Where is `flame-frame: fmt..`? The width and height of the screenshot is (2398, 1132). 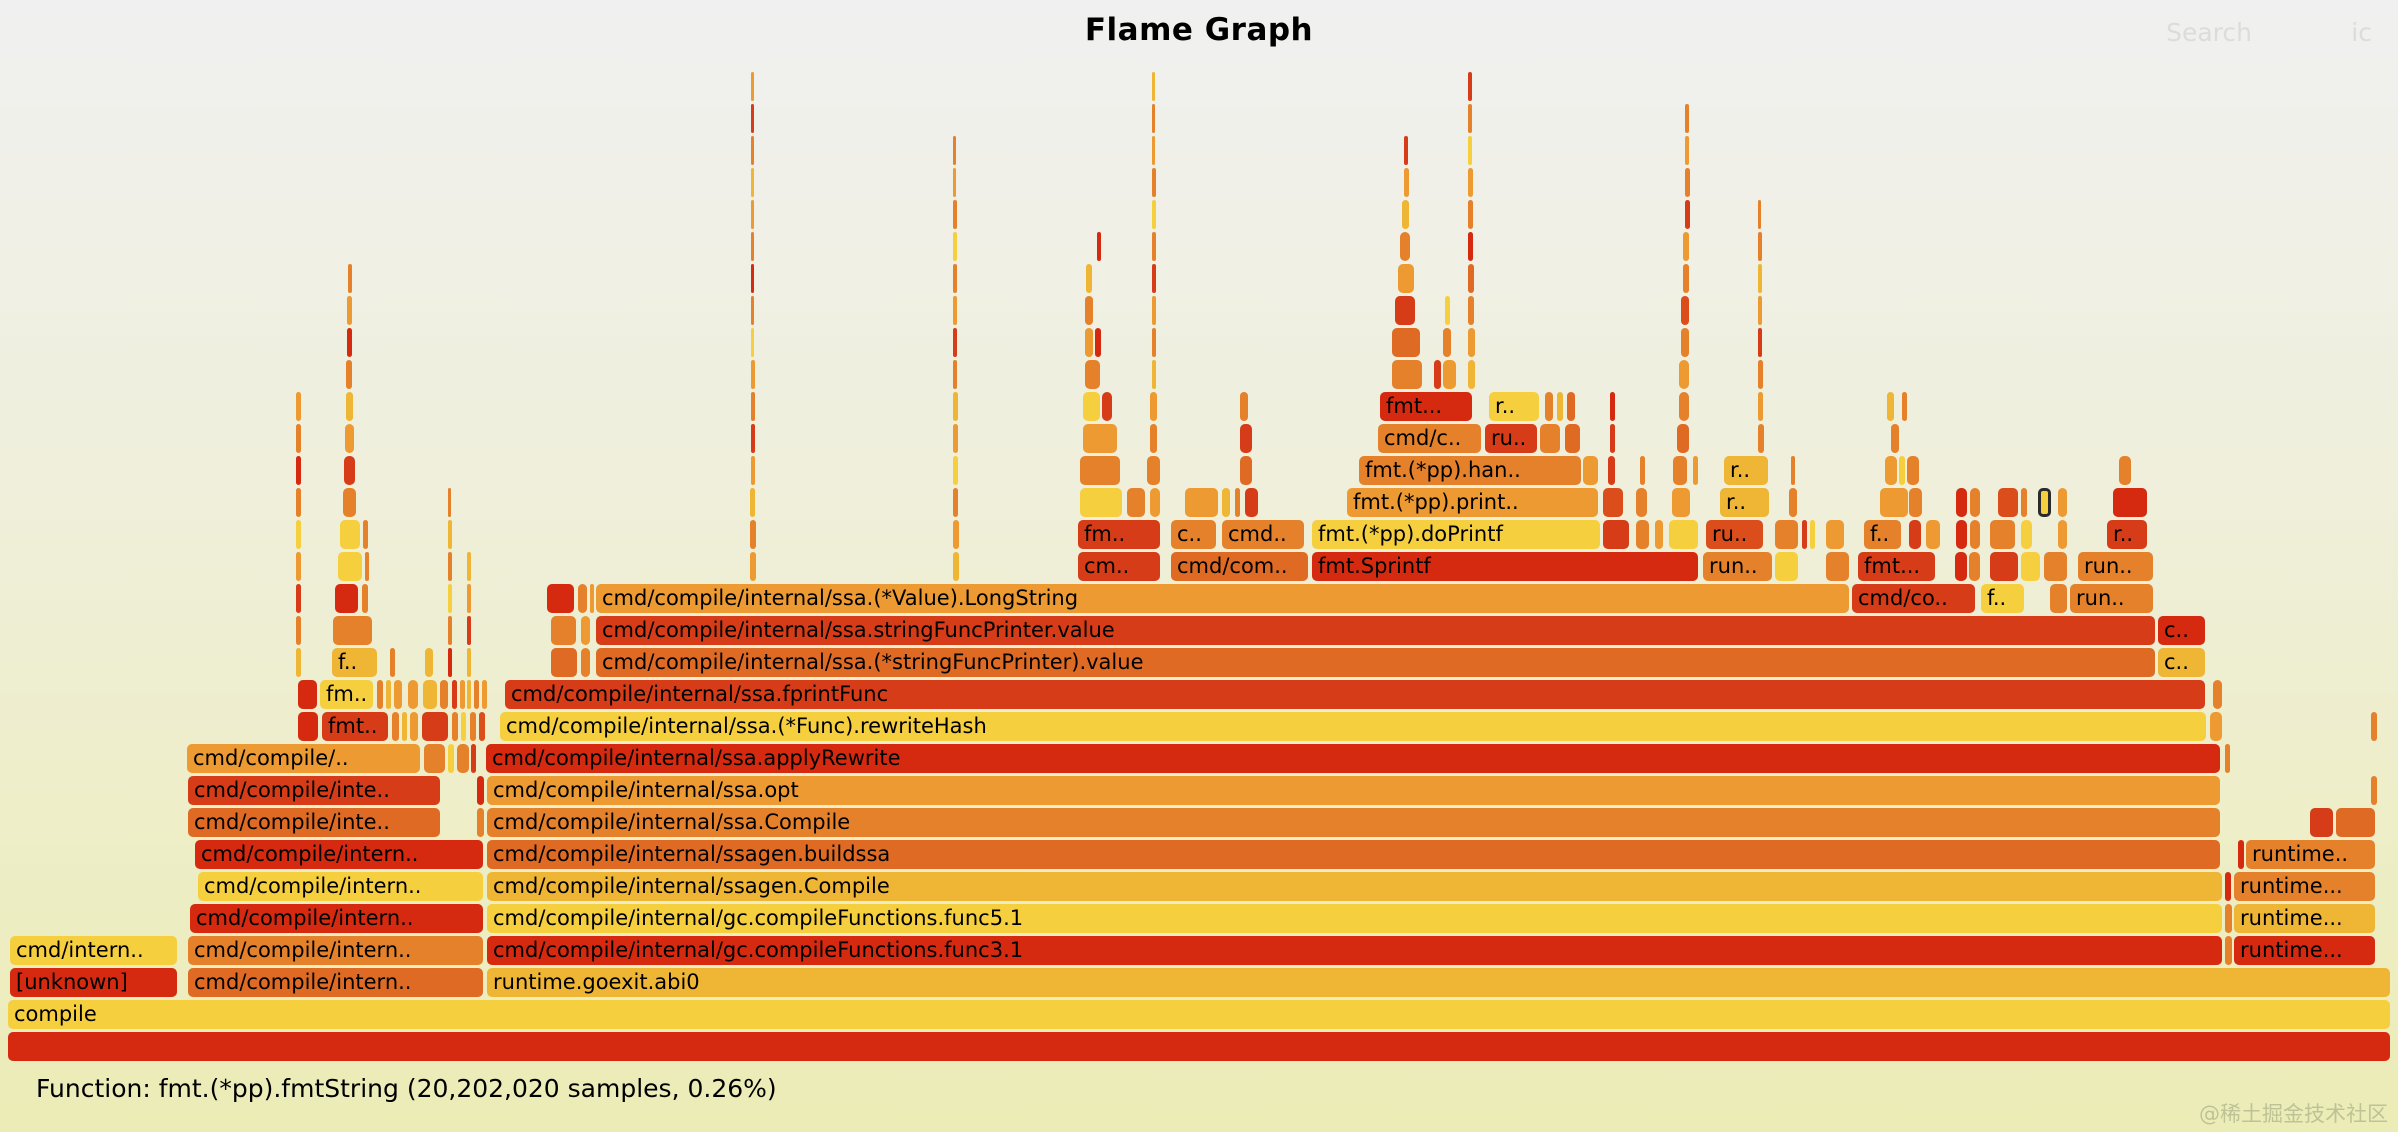 flame-frame: fmt.. is located at coordinates (355, 726).